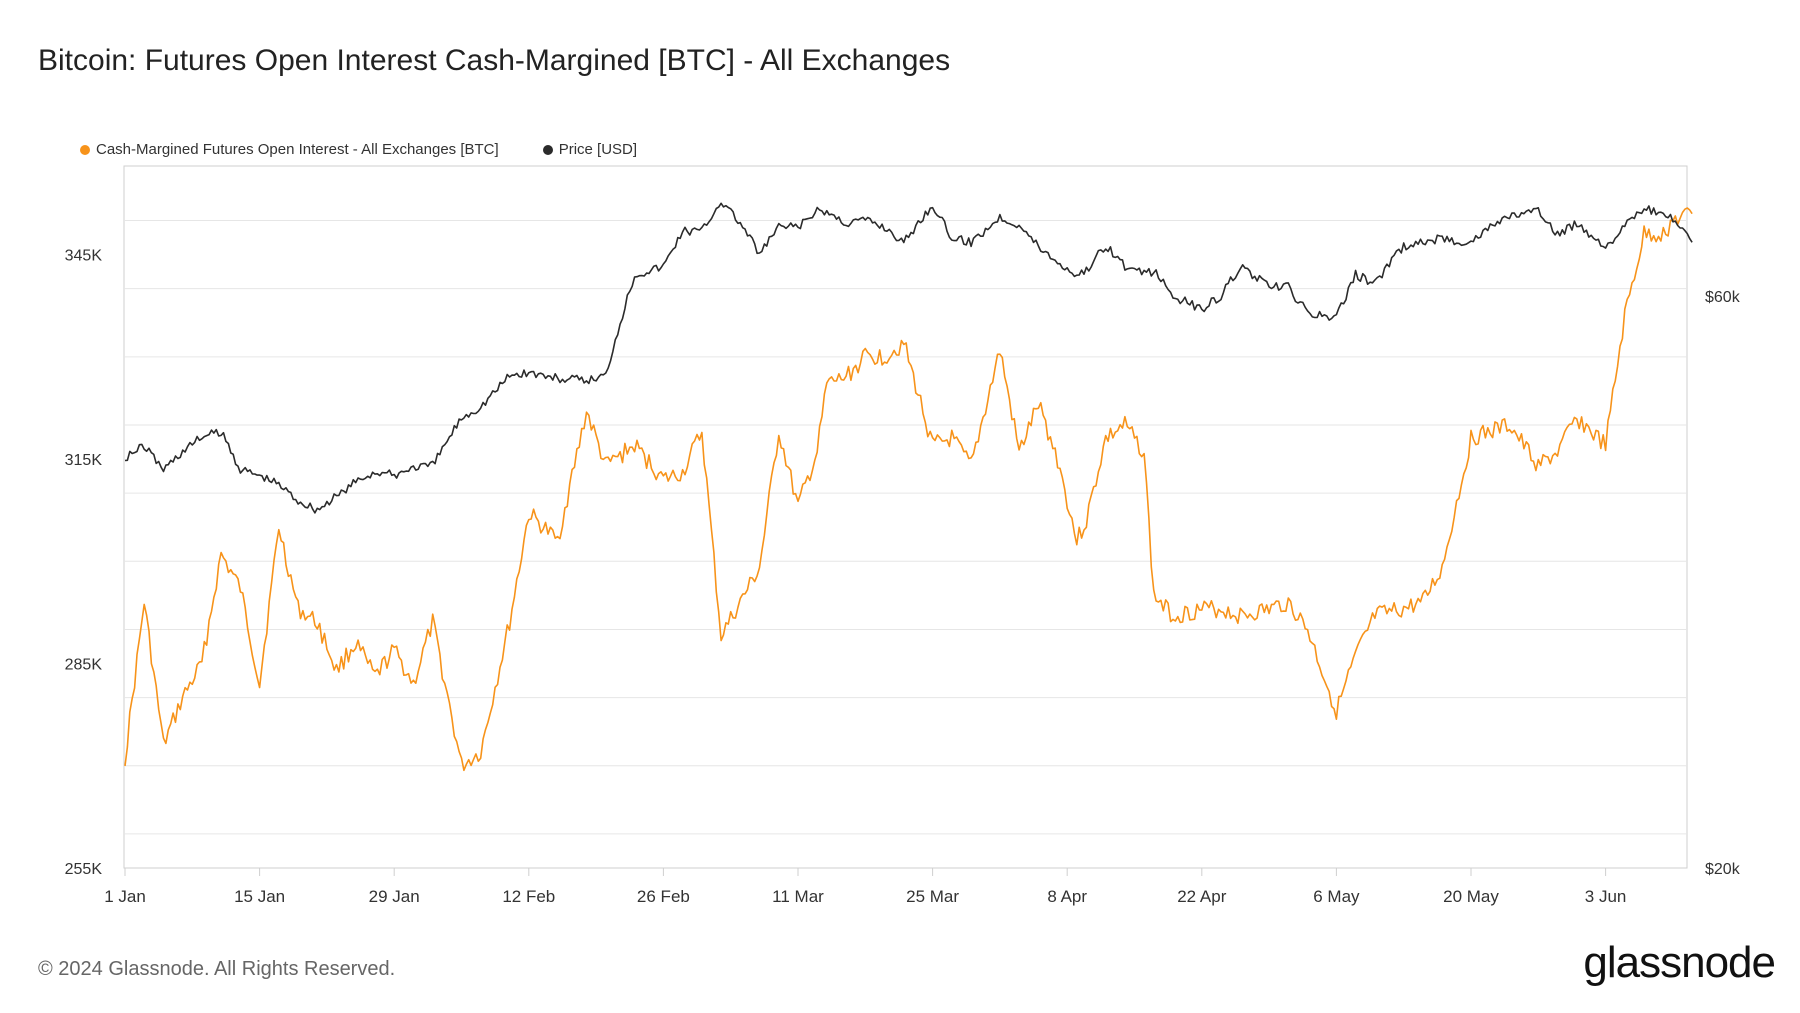  Describe the element at coordinates (1606, 896) in the screenshot. I see `x-tick-label: 3 Jun` at that location.